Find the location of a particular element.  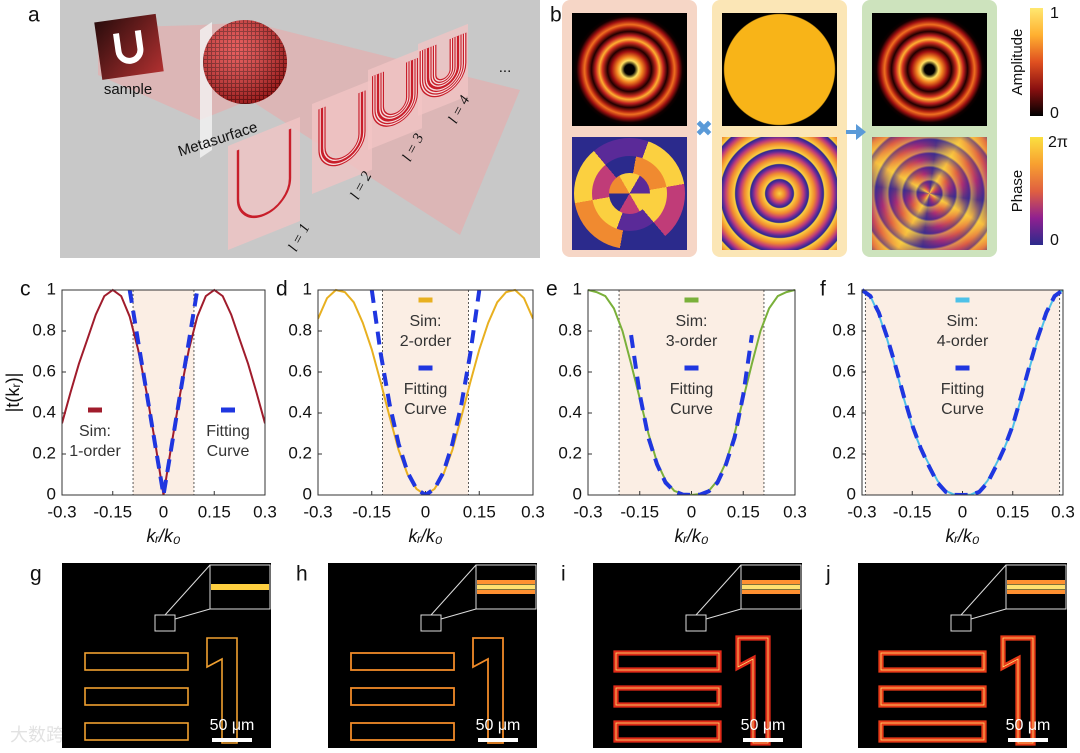

u-plane is located at coordinates (342, 137).